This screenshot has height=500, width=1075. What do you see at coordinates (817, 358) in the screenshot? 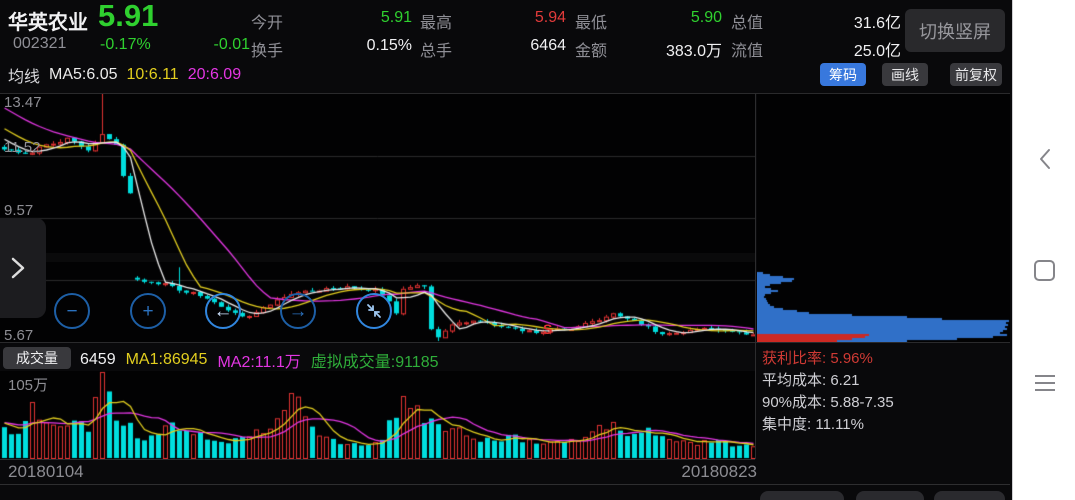
I see `profit-ratio: 获利比率: 5.96%` at bounding box center [817, 358].